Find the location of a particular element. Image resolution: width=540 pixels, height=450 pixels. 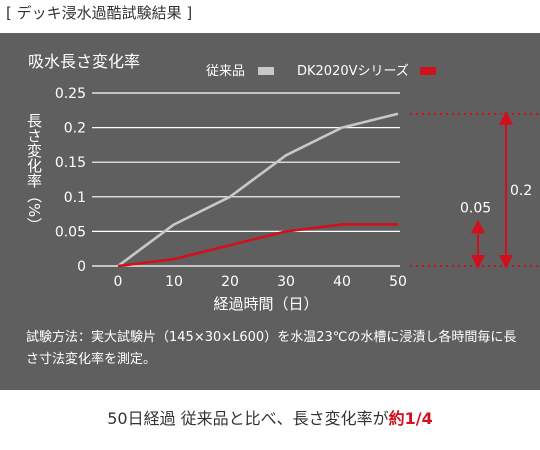

legend-label-1: 従来品 is located at coordinates (225, 71).